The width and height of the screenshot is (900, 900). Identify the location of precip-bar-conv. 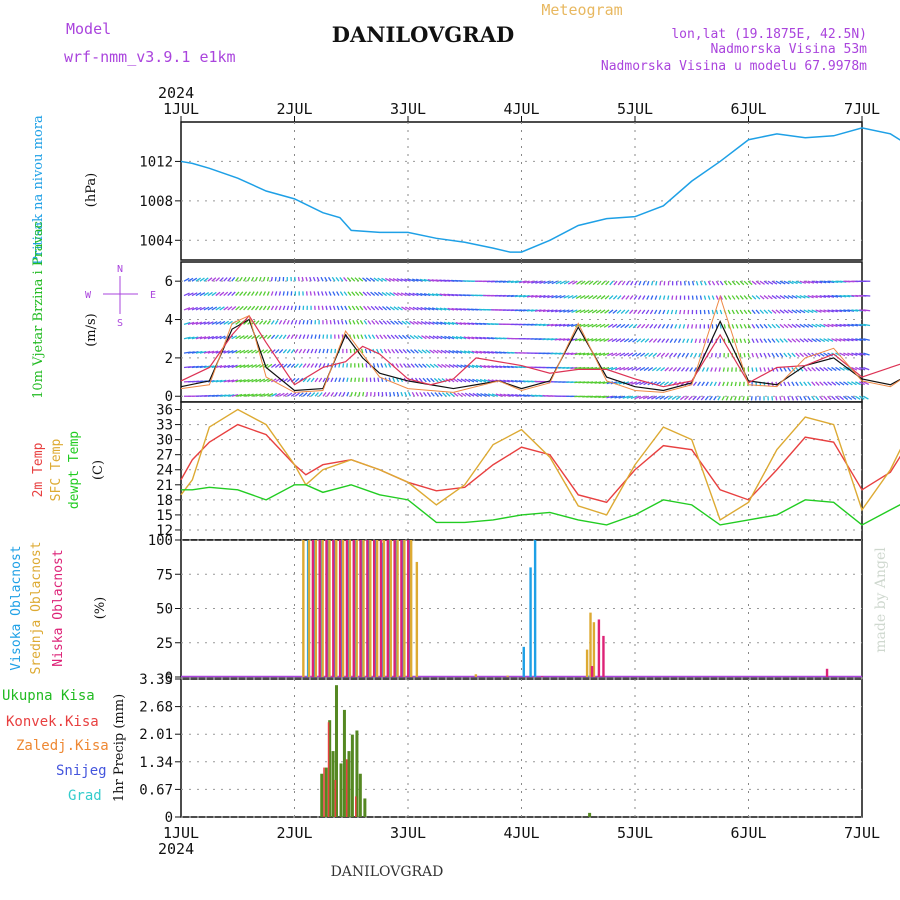
(346, 788).